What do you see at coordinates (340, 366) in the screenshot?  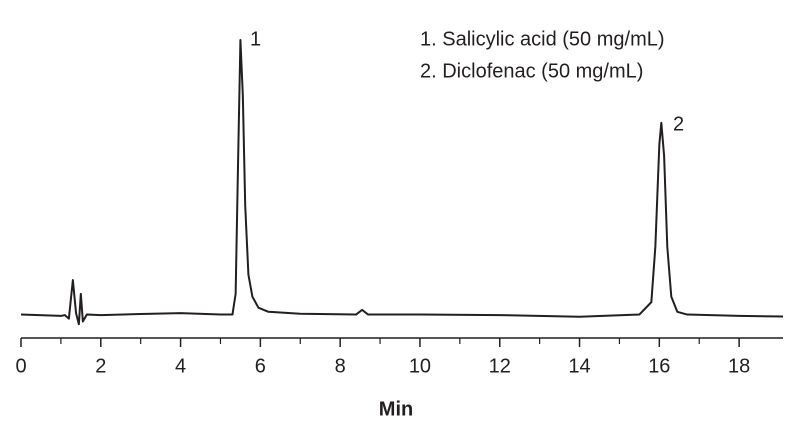 I see `x-tick-label: 8` at bounding box center [340, 366].